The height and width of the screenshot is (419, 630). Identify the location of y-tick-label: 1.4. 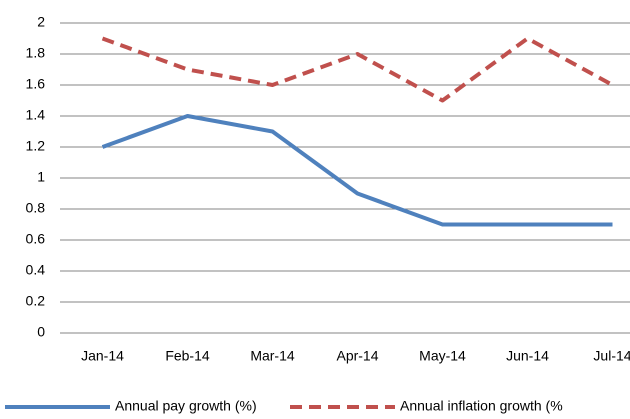
(36, 115).